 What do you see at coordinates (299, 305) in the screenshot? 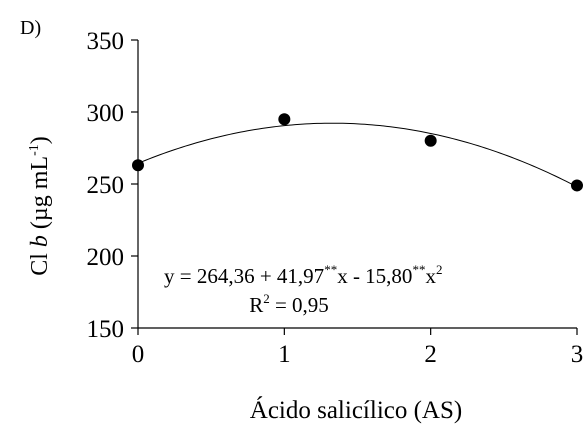
I see `r-squared-value: = 0,95` at bounding box center [299, 305].